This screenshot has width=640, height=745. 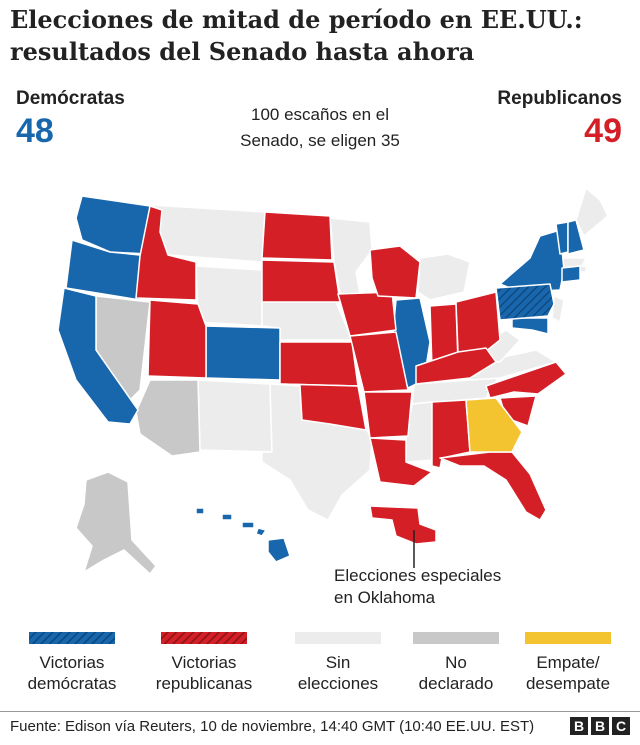 I want to click on democrats-label: Demócratas, so click(x=70, y=98).